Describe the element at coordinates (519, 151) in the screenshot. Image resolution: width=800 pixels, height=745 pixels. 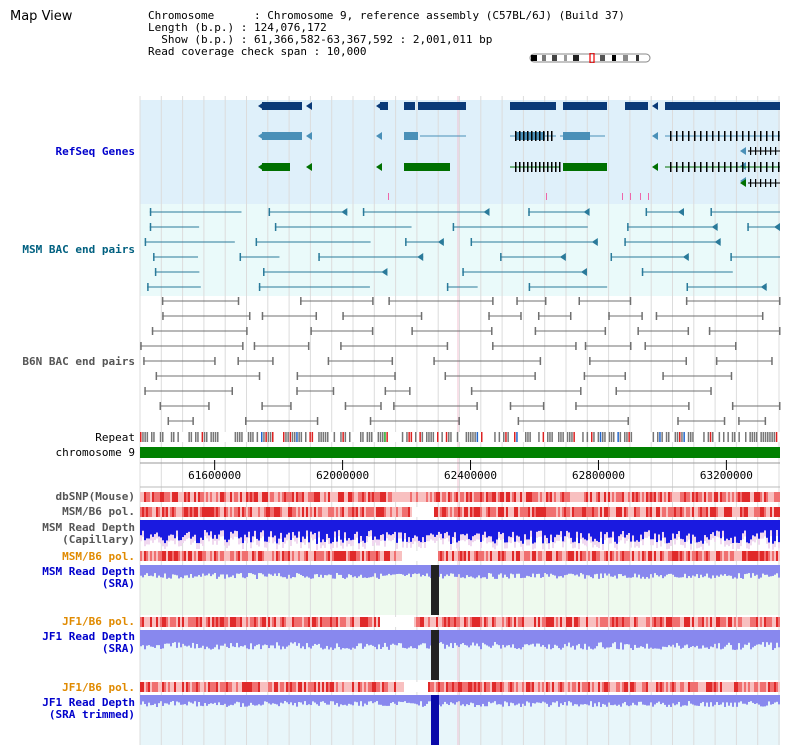
I see `refseq-gene-track` at that location.